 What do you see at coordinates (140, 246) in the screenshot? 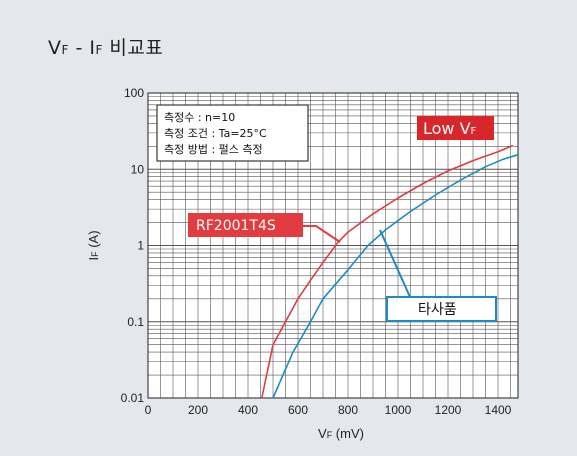
I see `y-tick-label: 1` at bounding box center [140, 246].